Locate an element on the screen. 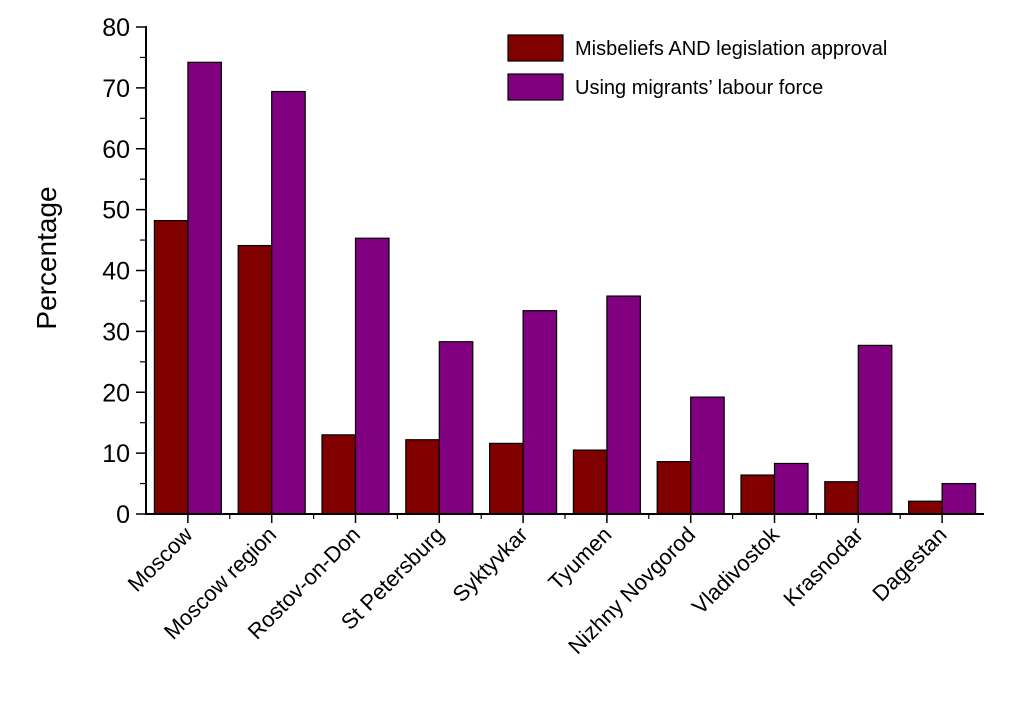  bar-2-st-petersburg is located at coordinates (456, 428).